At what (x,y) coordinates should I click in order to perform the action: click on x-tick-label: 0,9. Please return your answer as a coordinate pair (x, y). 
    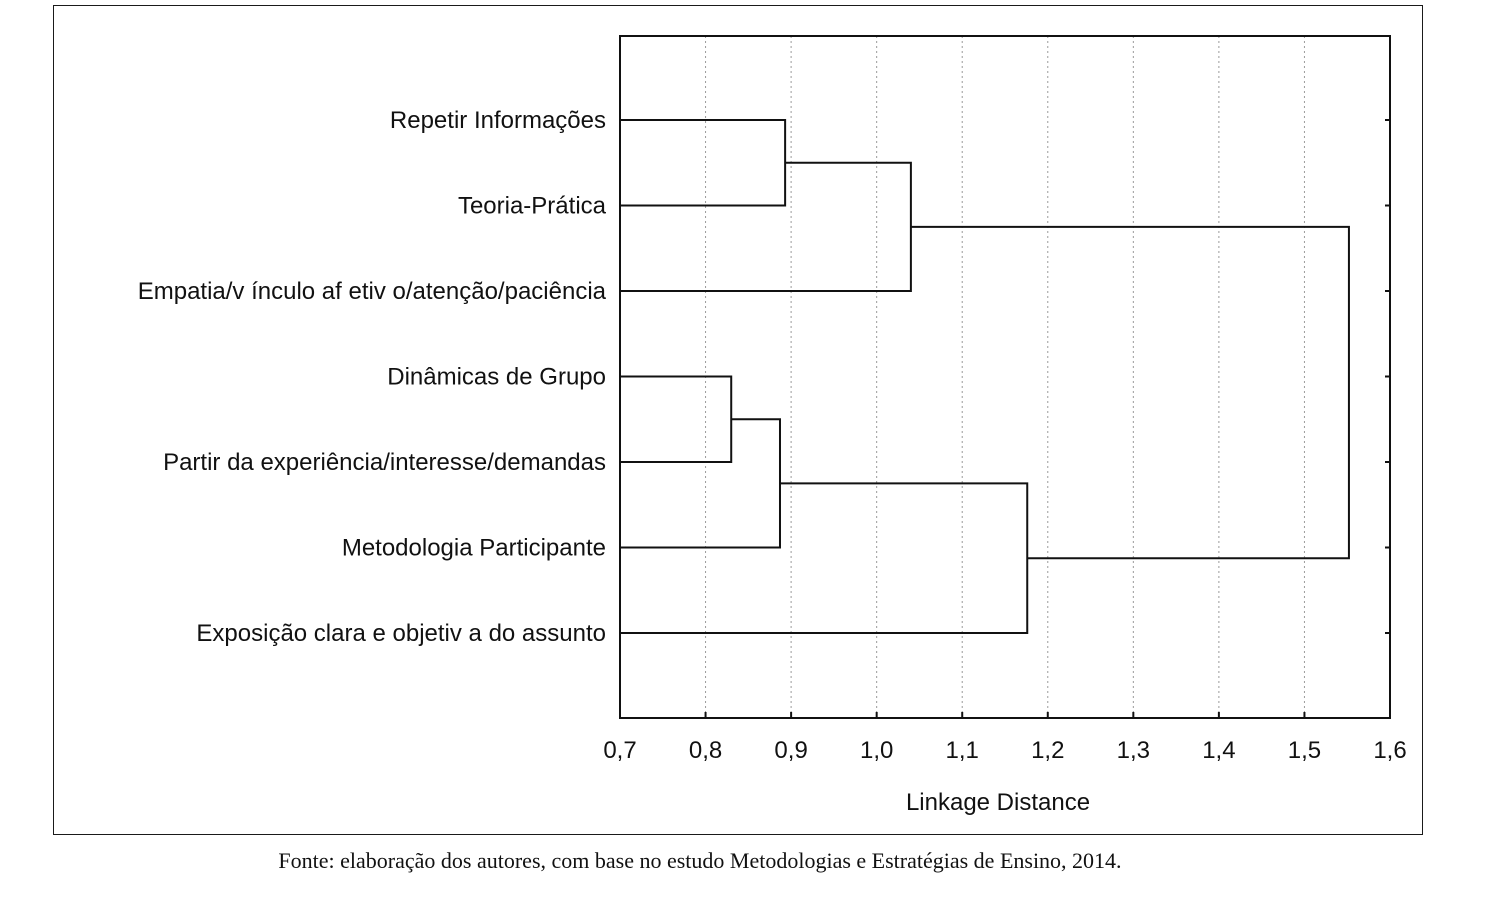
    Looking at the image, I should click on (790, 750).